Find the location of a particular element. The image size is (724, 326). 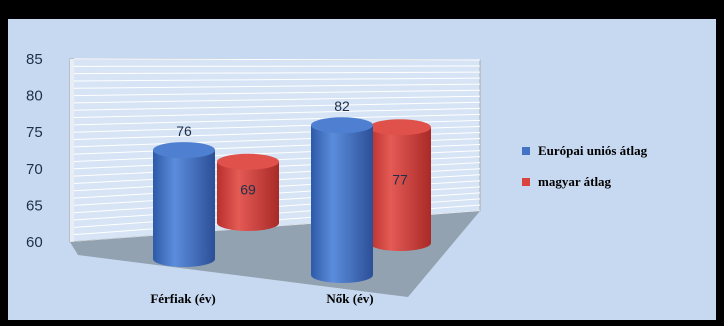

data-label: 76 is located at coordinates (184, 131).